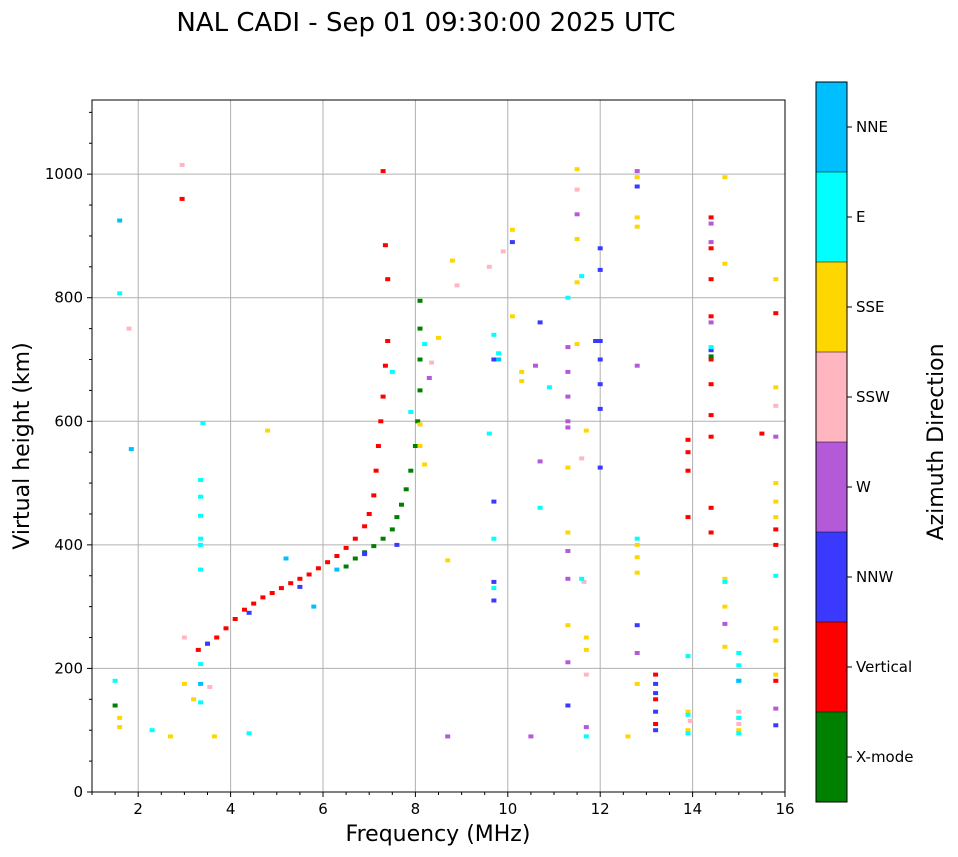 The width and height of the screenshot is (958, 857). I want to click on x-tick-label: 4, so click(231, 809).